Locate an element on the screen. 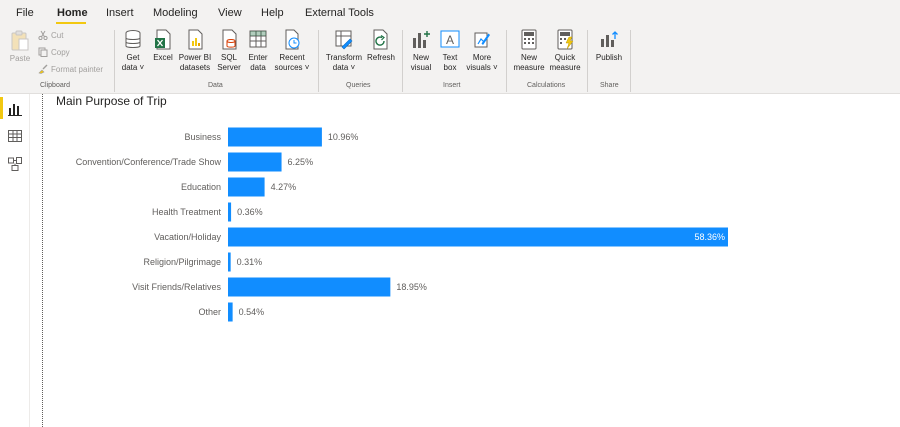  svg-text: A is located at coordinates (450, 40).